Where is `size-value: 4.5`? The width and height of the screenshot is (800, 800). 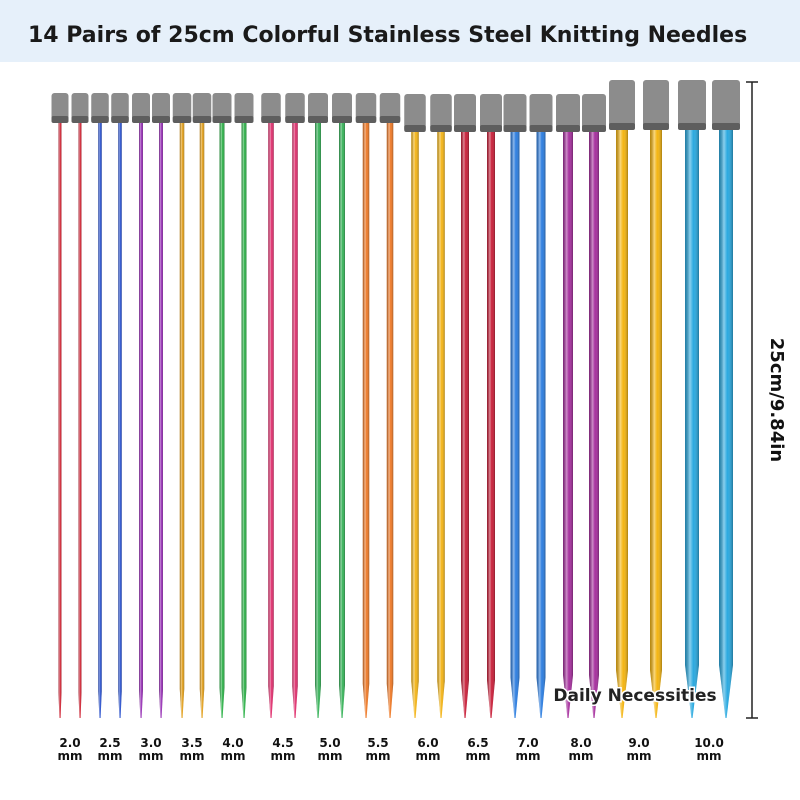
size-value: 4.5 is located at coordinates (282, 743).